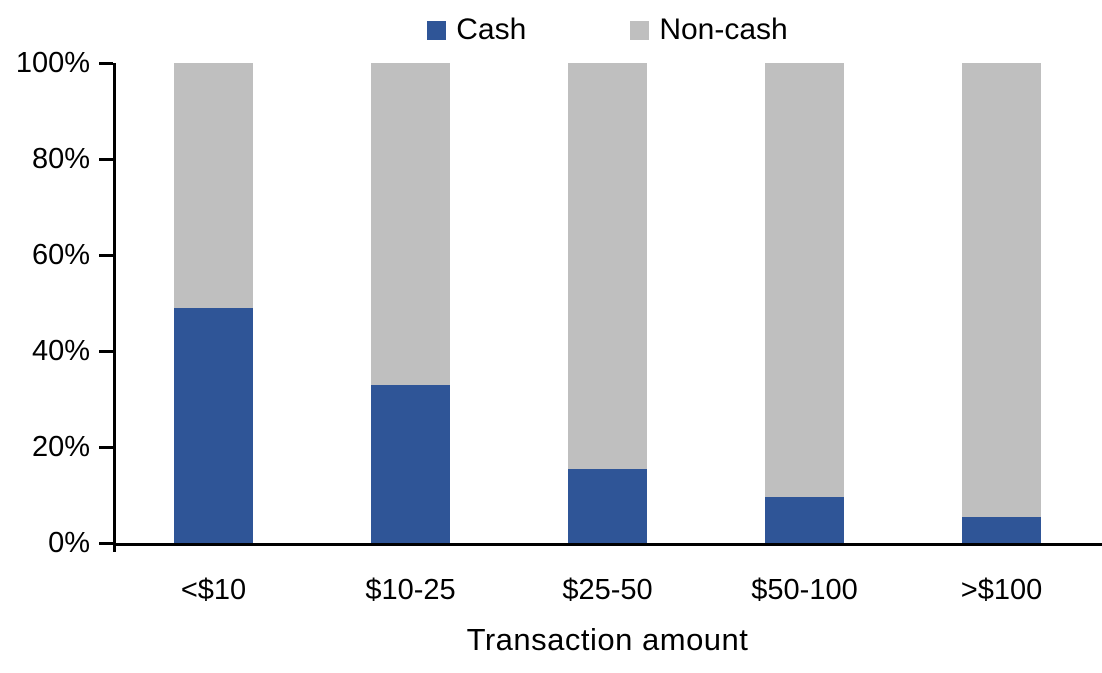 The height and width of the screenshot is (673, 1102). I want to click on y-axis-tick-label: 60%, so click(60, 255).